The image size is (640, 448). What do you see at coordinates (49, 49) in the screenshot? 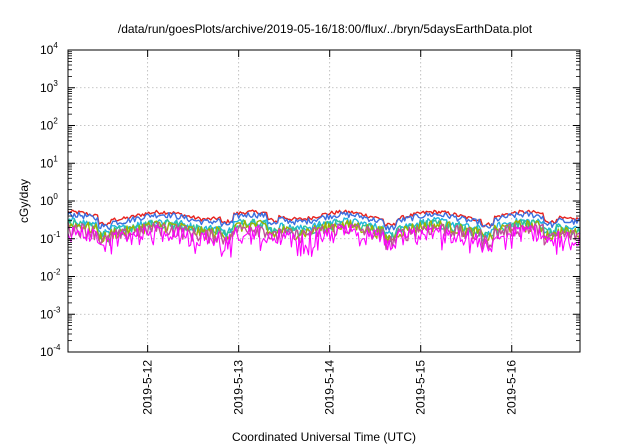
I see `y-tick-label: 10⁴` at bounding box center [49, 49].